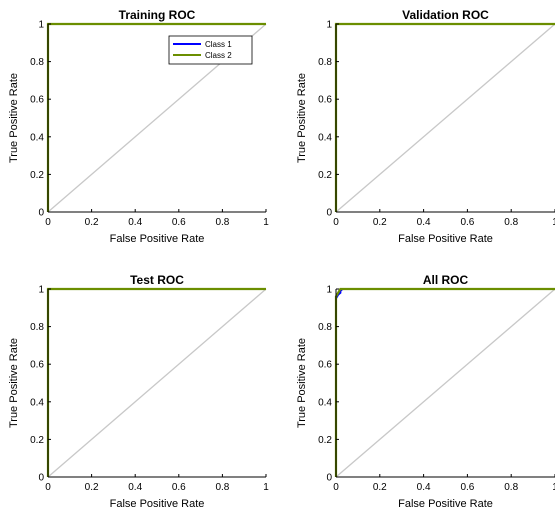 The image size is (555, 511). I want to click on legend: Class 1 Class 2, so click(210, 50).